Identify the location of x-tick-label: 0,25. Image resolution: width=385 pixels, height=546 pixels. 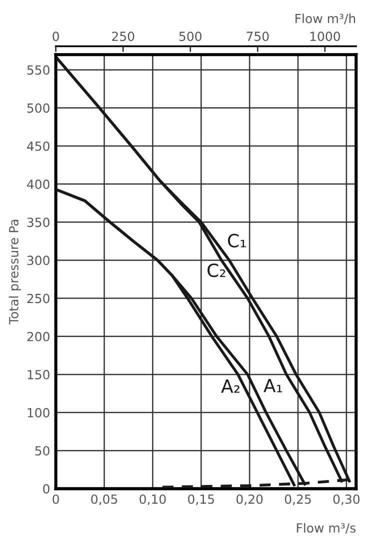
(297, 500).